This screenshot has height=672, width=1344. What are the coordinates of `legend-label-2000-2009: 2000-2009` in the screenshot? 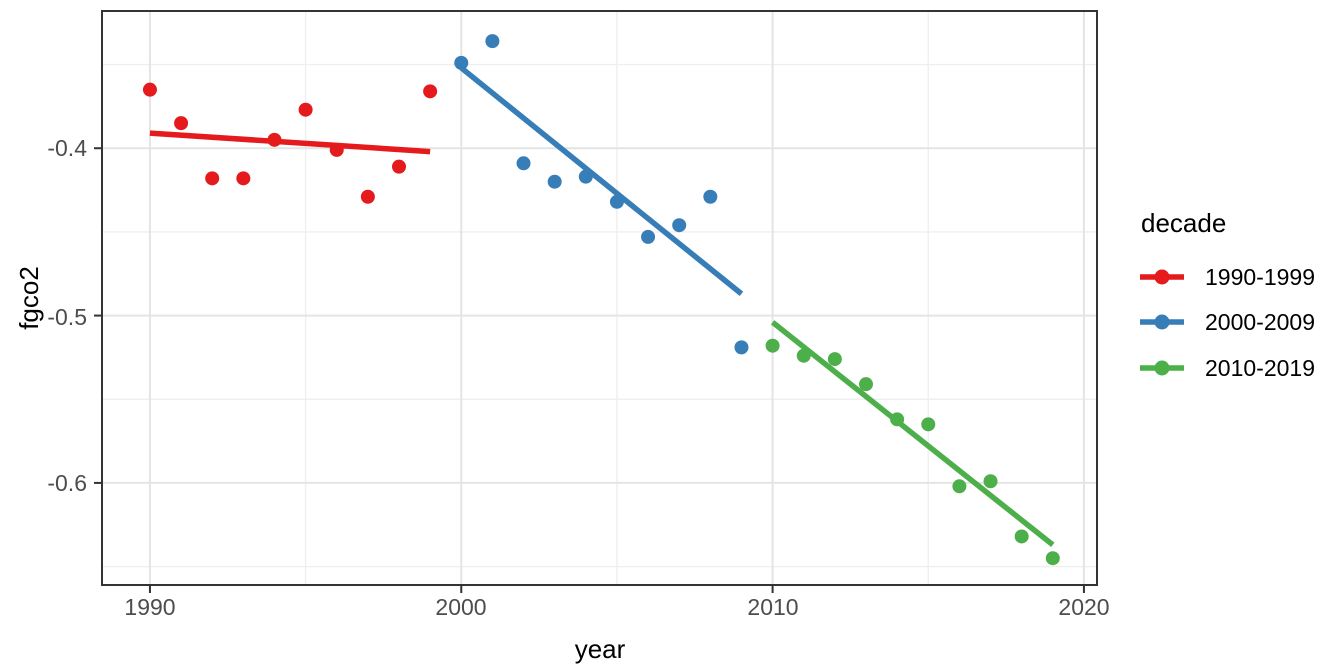 It's located at (1260, 322).